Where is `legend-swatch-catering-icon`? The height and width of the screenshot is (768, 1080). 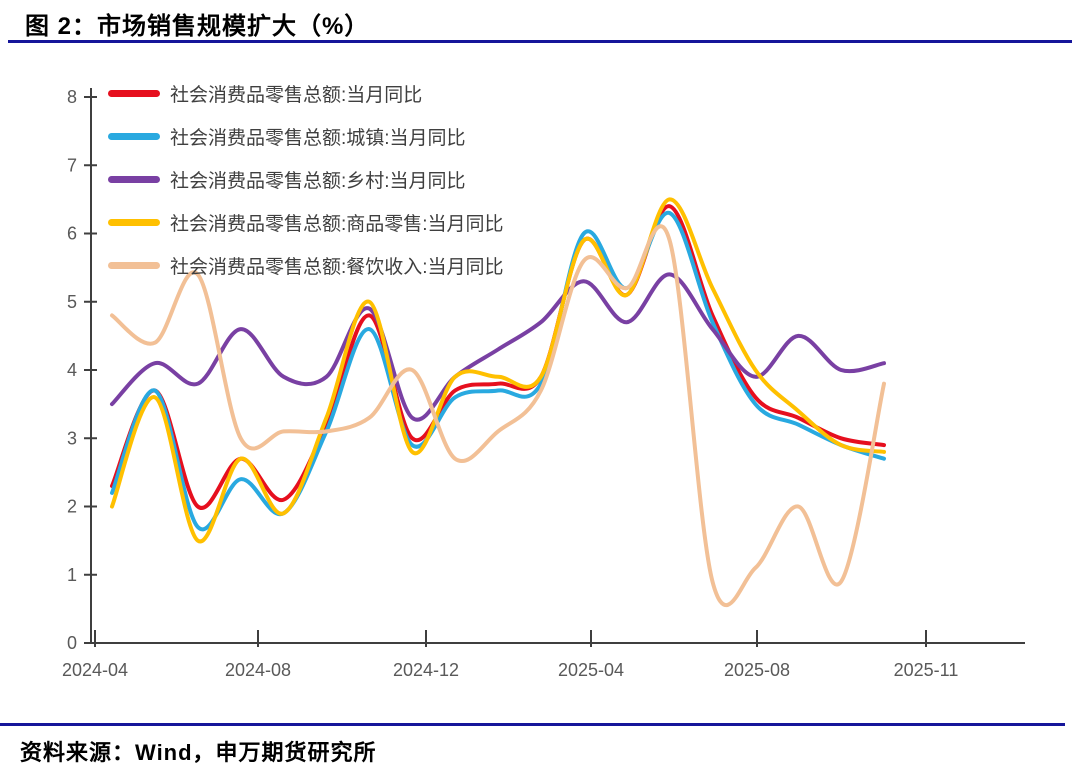
legend-swatch-catering-icon is located at coordinates (134, 265).